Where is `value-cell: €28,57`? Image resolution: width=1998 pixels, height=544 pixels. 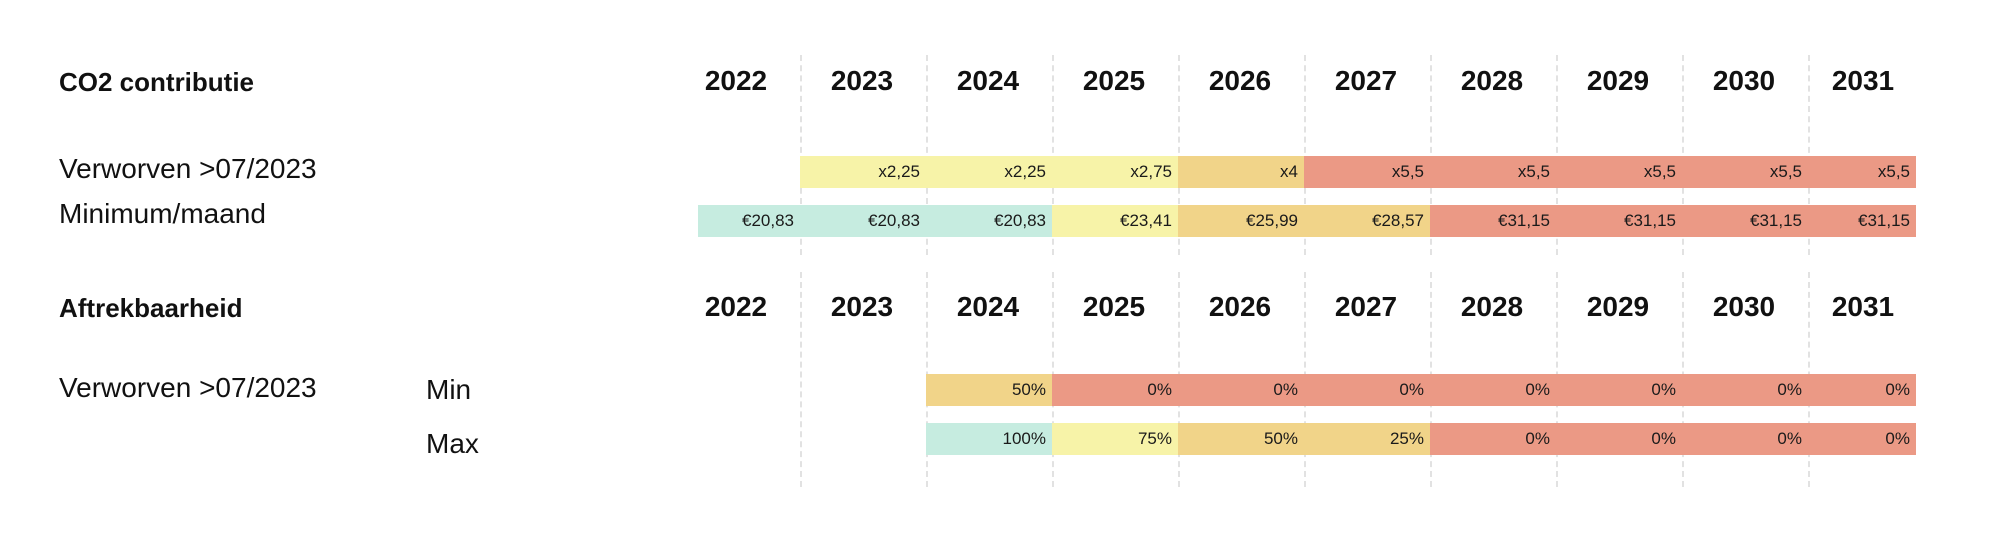
value-cell: €28,57 is located at coordinates (1367, 221).